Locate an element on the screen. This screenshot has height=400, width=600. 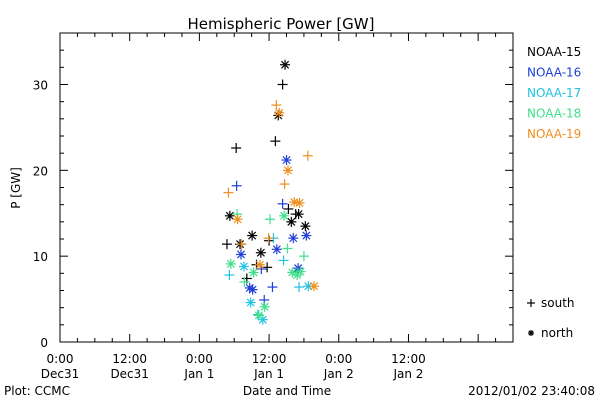
legend-entry: NOAA-19 is located at coordinates (554, 134).